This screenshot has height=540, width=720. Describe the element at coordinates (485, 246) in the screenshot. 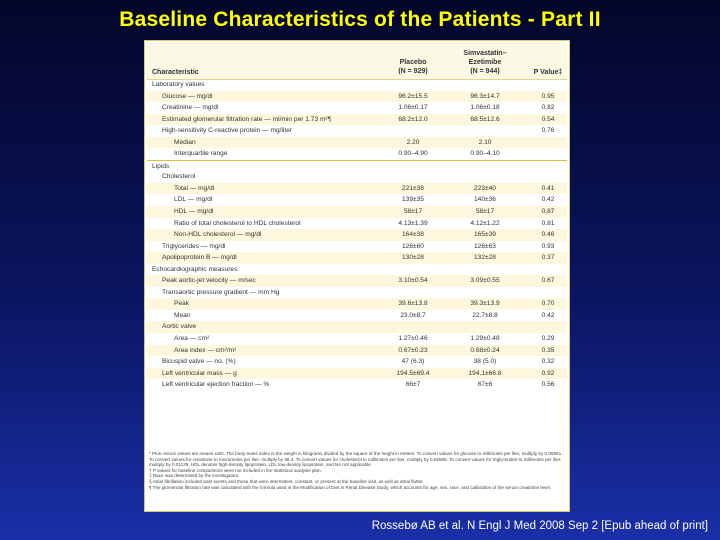

I see `simvastatin-ezetimibe-value: 126±63` at that location.